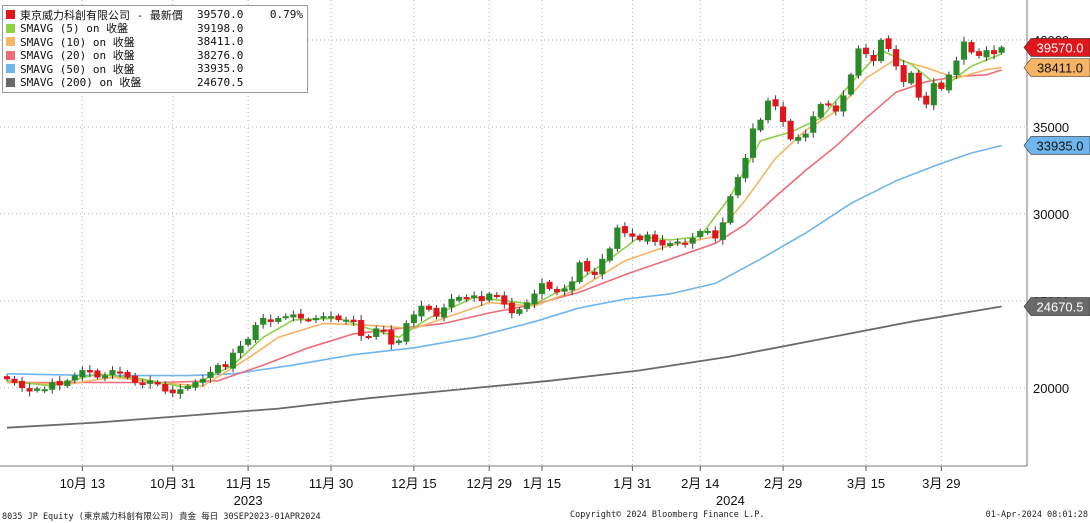 The height and width of the screenshot is (523, 1090). I want to click on y-tick-label: 35000, so click(1051, 127).